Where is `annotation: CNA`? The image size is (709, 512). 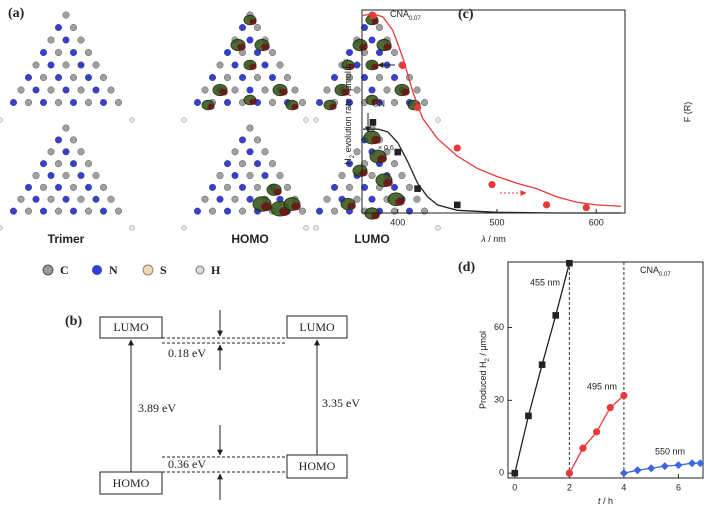
annotation: CNA is located at coordinates (649, 270).